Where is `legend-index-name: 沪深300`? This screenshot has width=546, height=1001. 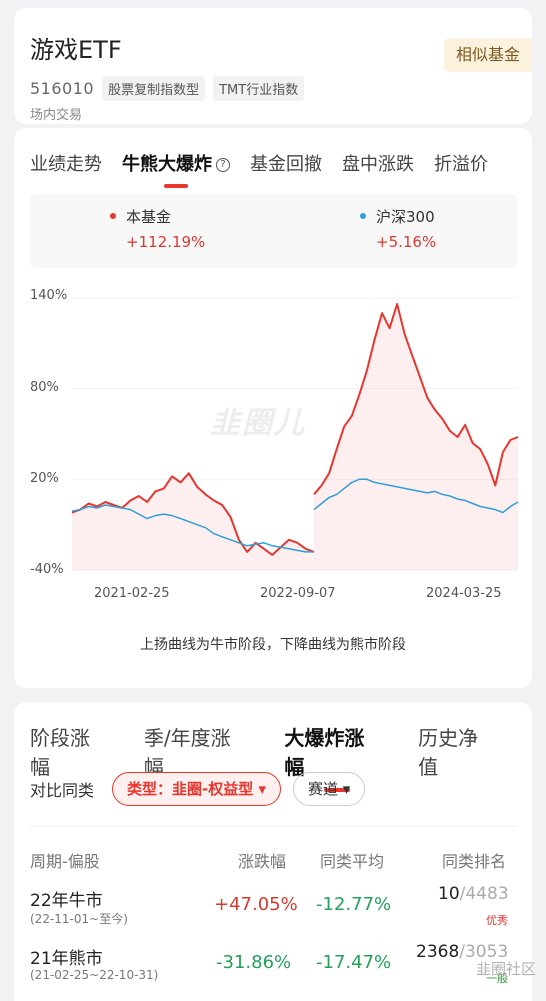 legend-index-name: 沪深300 is located at coordinates (405, 217).